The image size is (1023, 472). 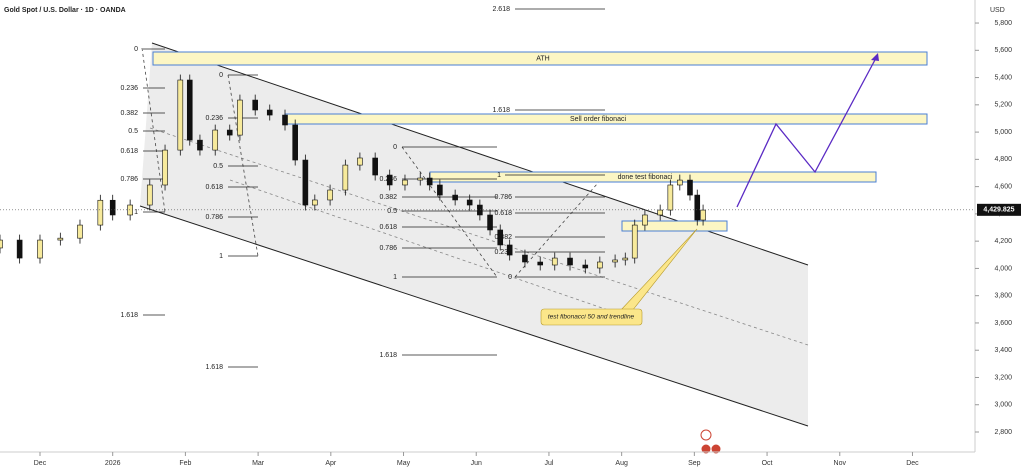 What do you see at coordinates (767, 463) in the screenshot?
I see `x-tick-label: Oct` at bounding box center [767, 463].